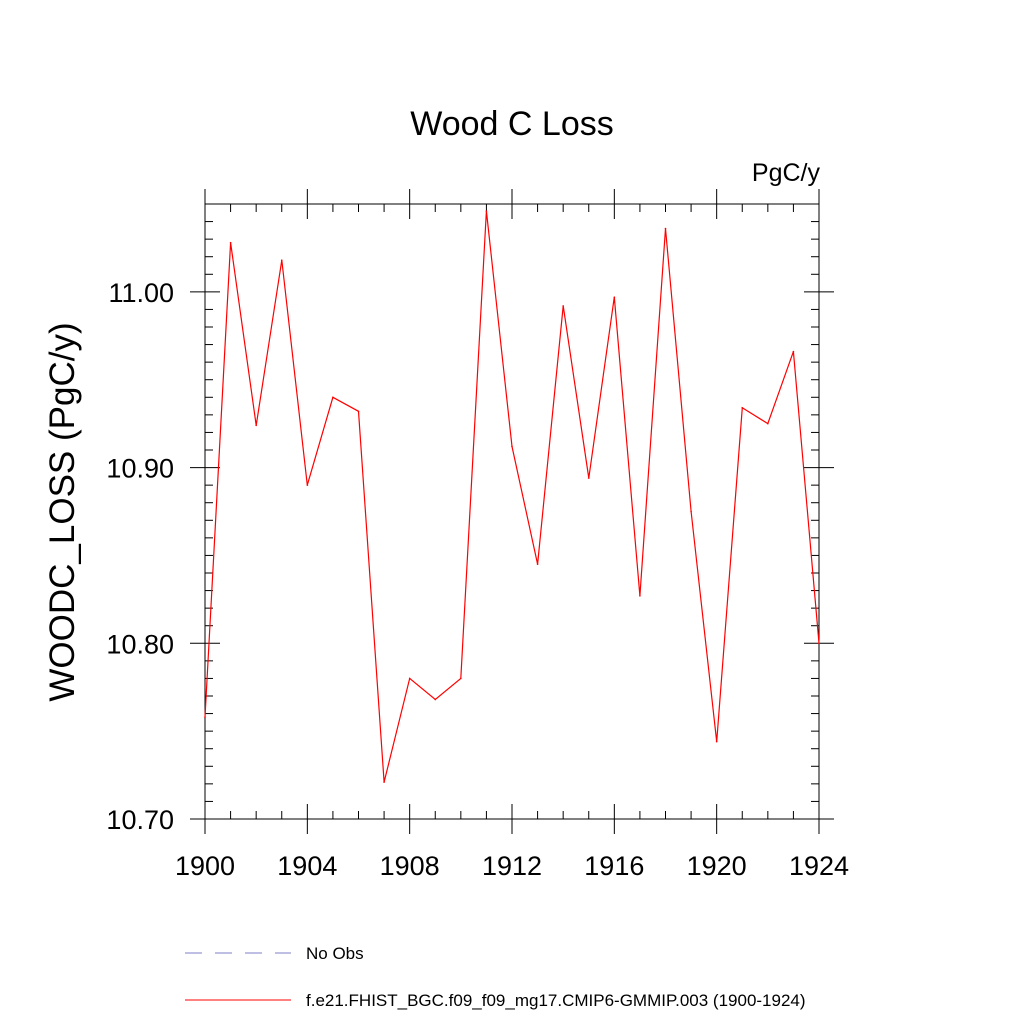 The image size is (1024, 1024). Describe the element at coordinates (141, 293) in the screenshot. I see `y-tick-label: 11.00` at that location.